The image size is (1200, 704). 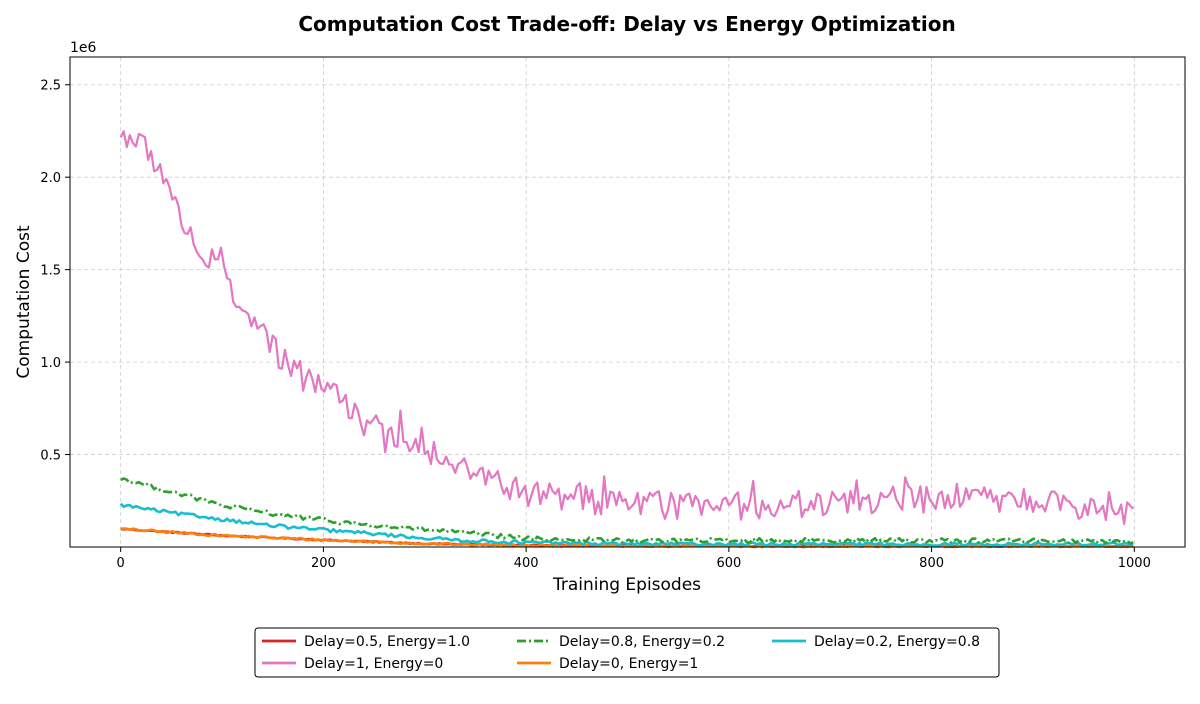 I want to click on y-axis-multiplier: 1e6, so click(x=83, y=48).